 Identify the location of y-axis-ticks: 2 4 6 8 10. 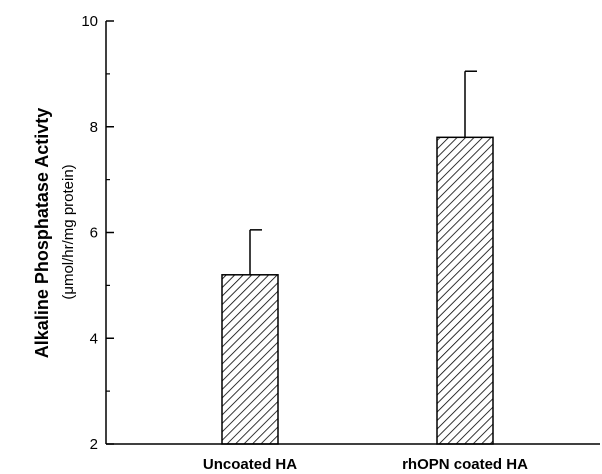
(97, 233).